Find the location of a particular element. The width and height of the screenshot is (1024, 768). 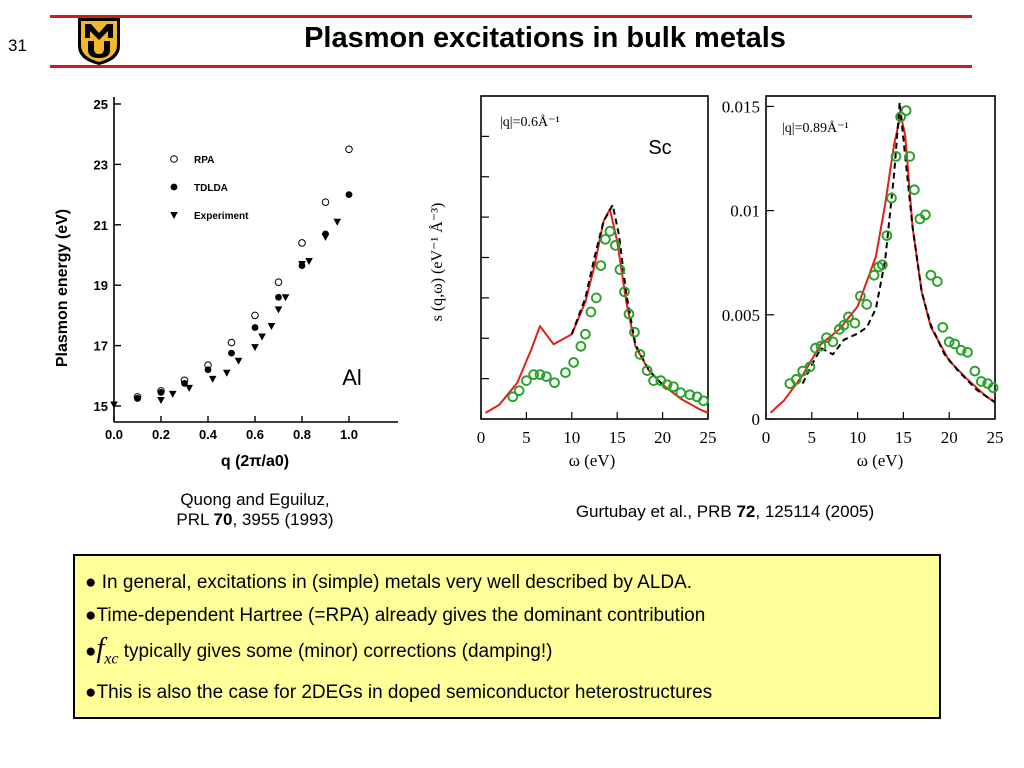

sc2-y-tick-label: 0.01 is located at coordinates (745, 211).